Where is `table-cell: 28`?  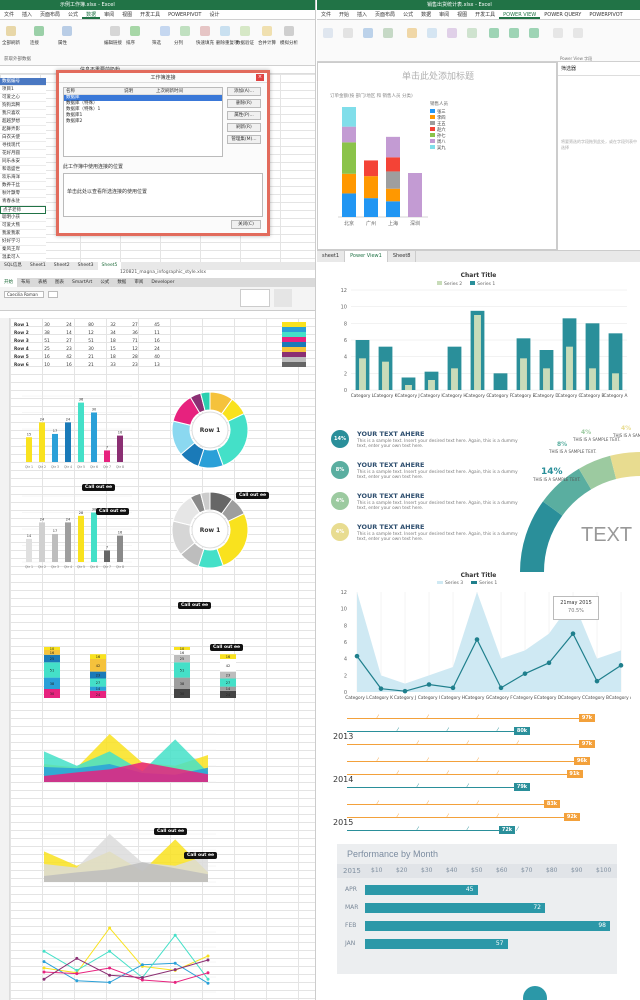
table-cell: 28 is located at coordinates (135, 357).